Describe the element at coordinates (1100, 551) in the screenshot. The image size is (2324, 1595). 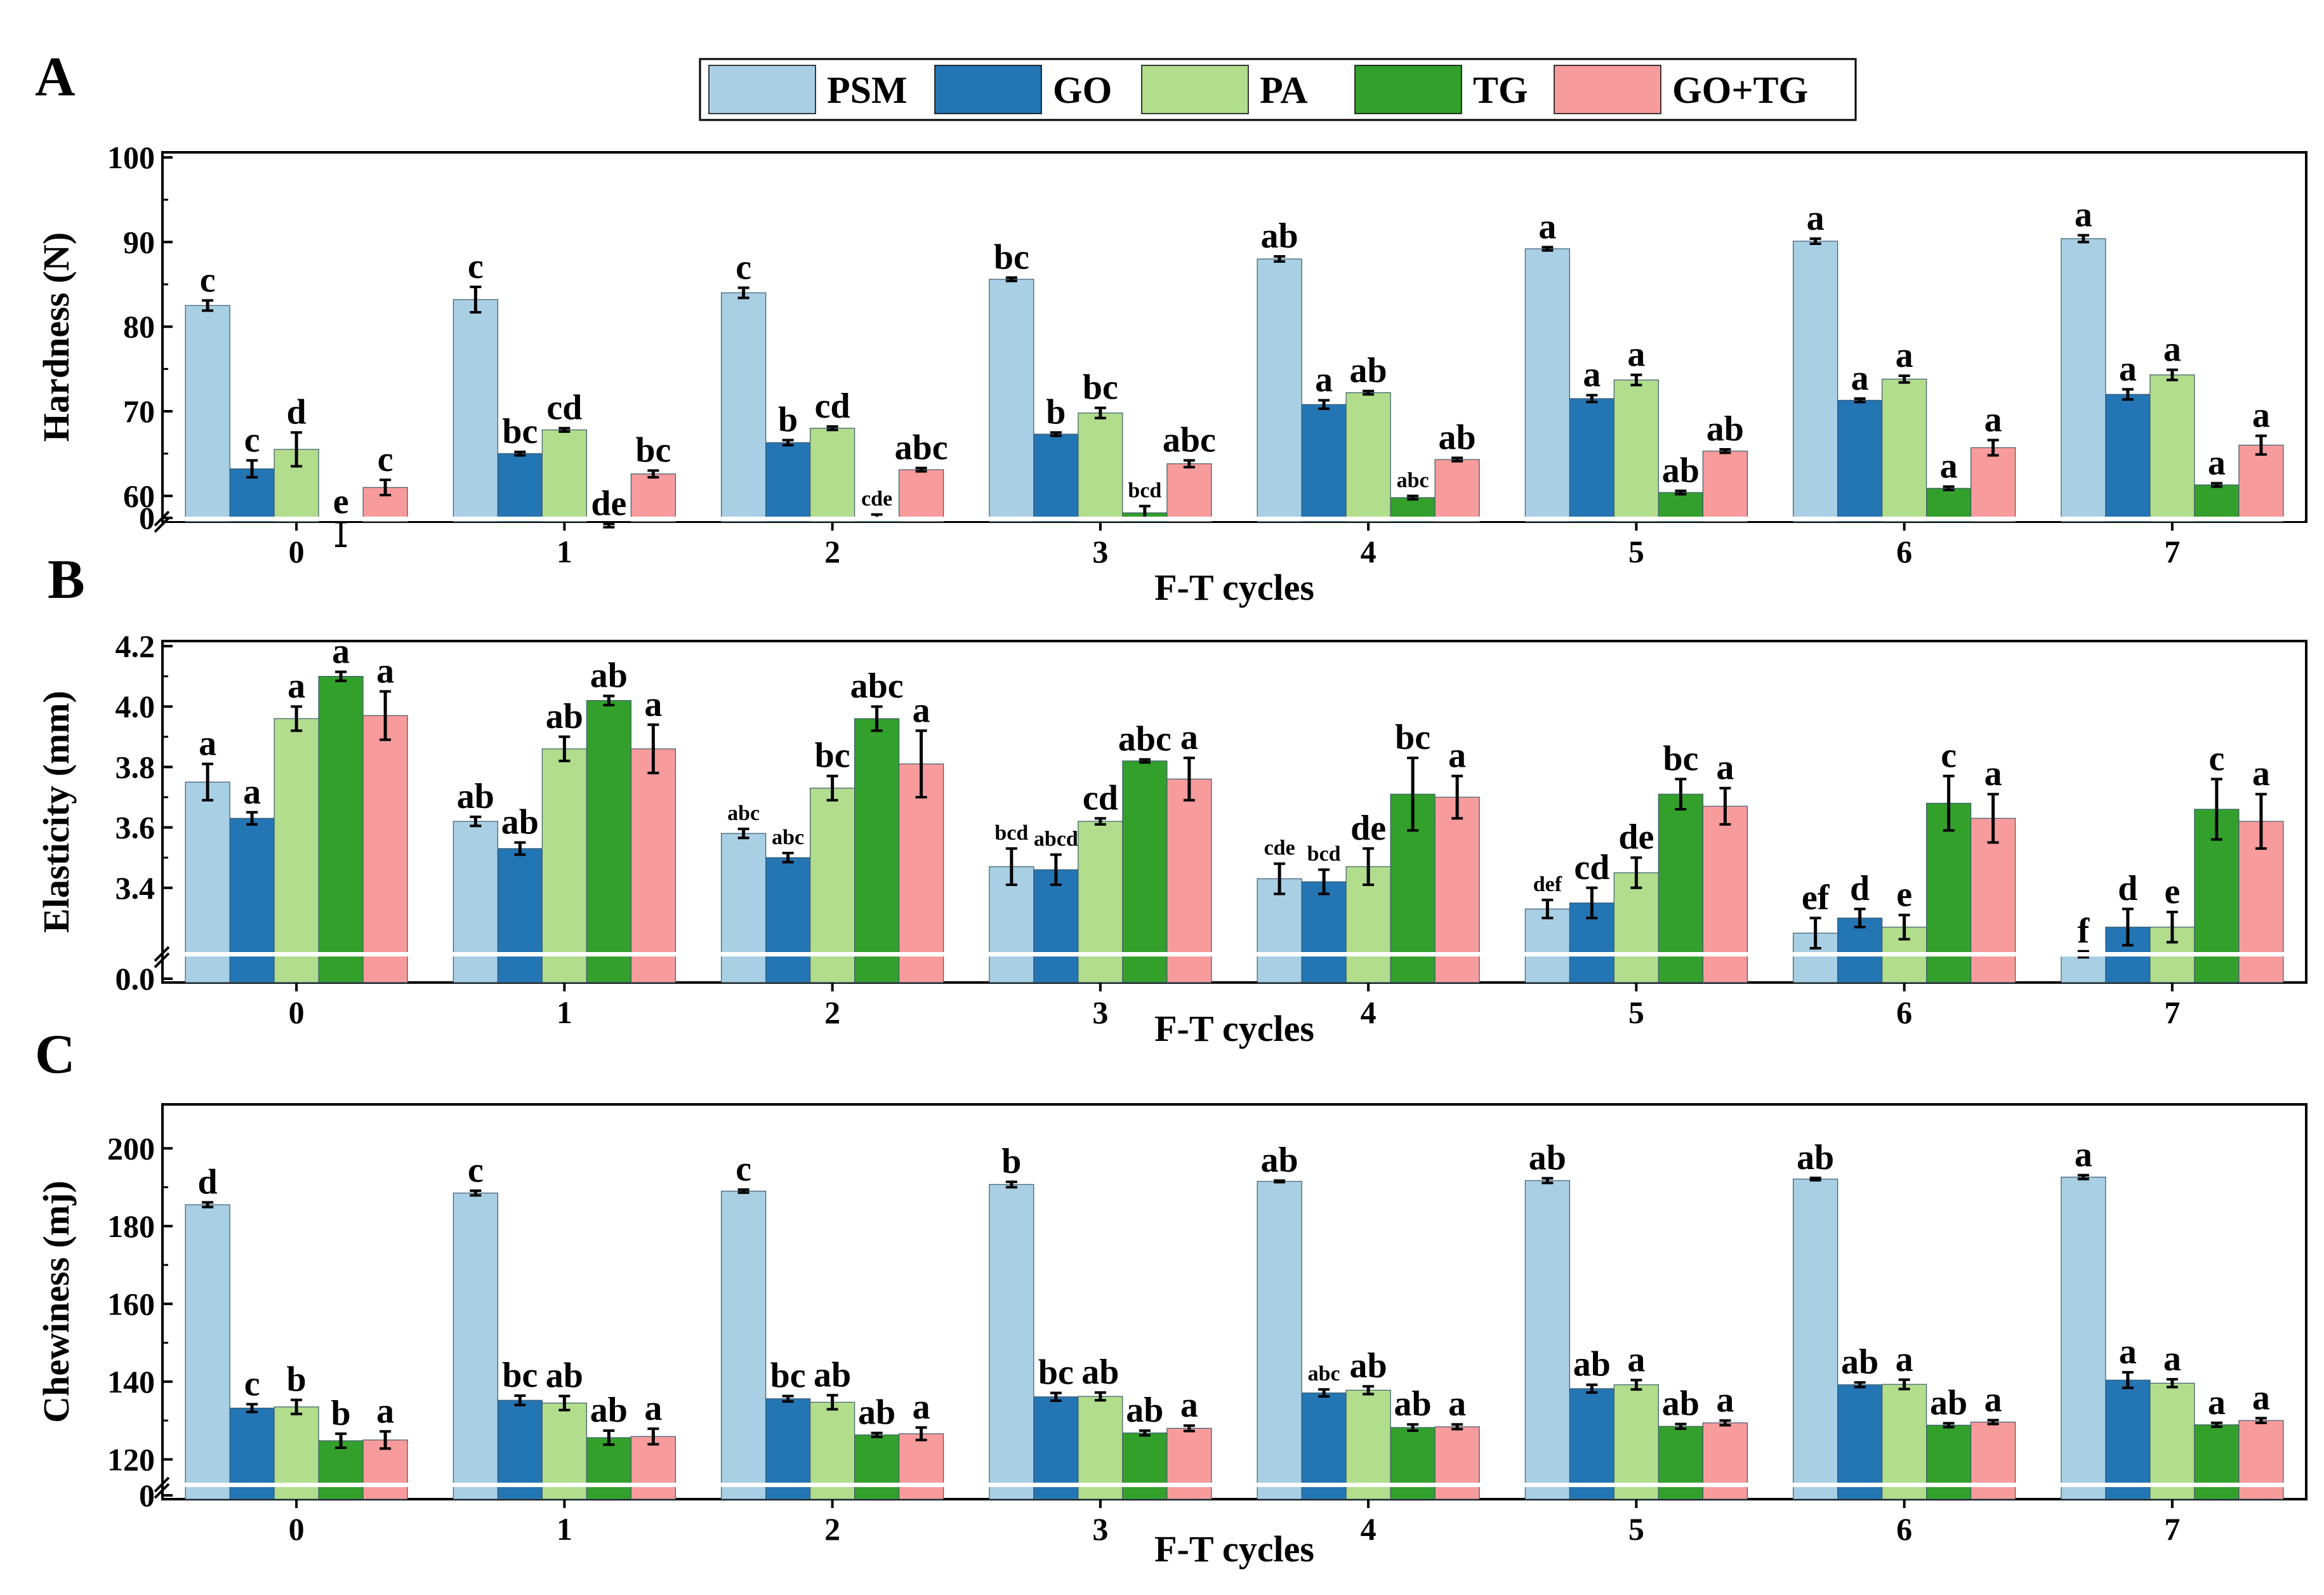
I see `x-tick-label: 3` at that location.